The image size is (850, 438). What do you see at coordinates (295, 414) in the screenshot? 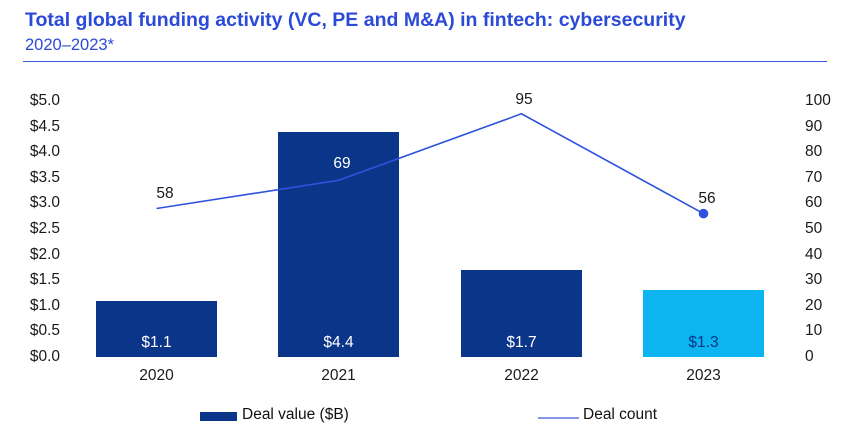
I see `legend-label-deal-value: Deal value ($B)` at bounding box center [295, 414].